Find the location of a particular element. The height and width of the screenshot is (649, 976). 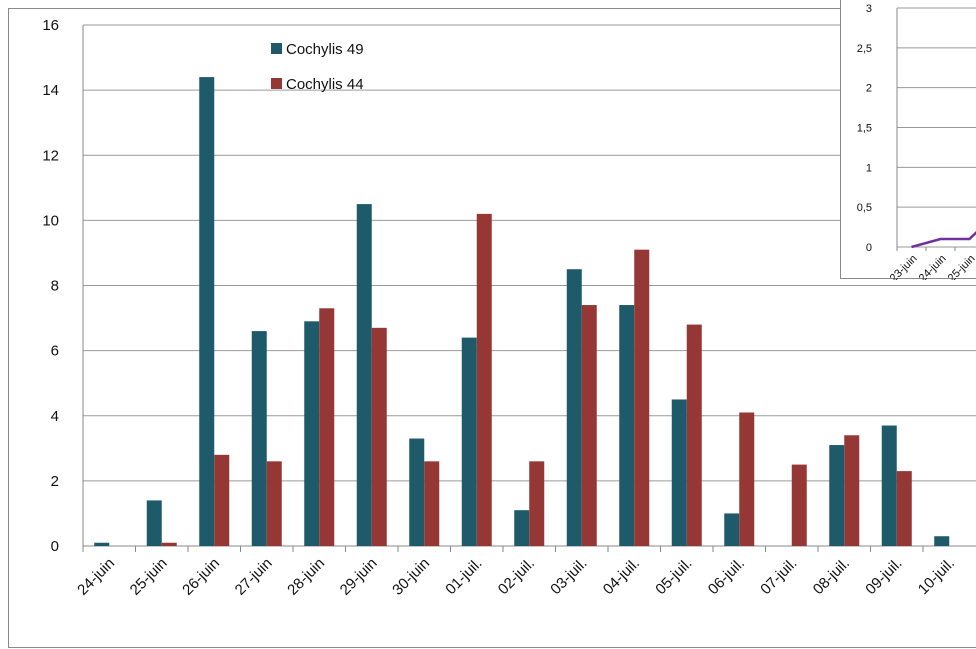

y-tick-label: 14 is located at coordinates (50, 90).